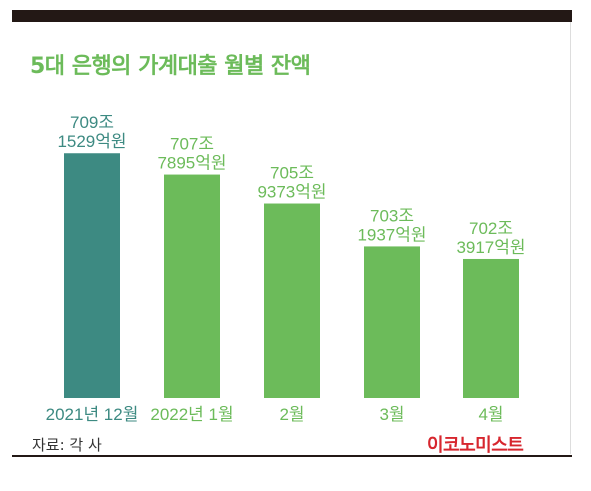 This screenshot has width=591, height=491. What do you see at coordinates (191, 414) in the screenshot?
I see `category-label-2: 2022년 1월` at bounding box center [191, 414].